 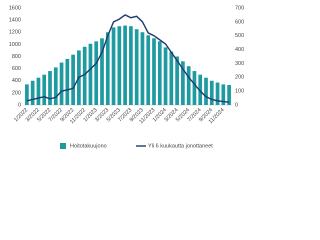 I want to click on y-tick-label: 800, so click(x=16, y=57).